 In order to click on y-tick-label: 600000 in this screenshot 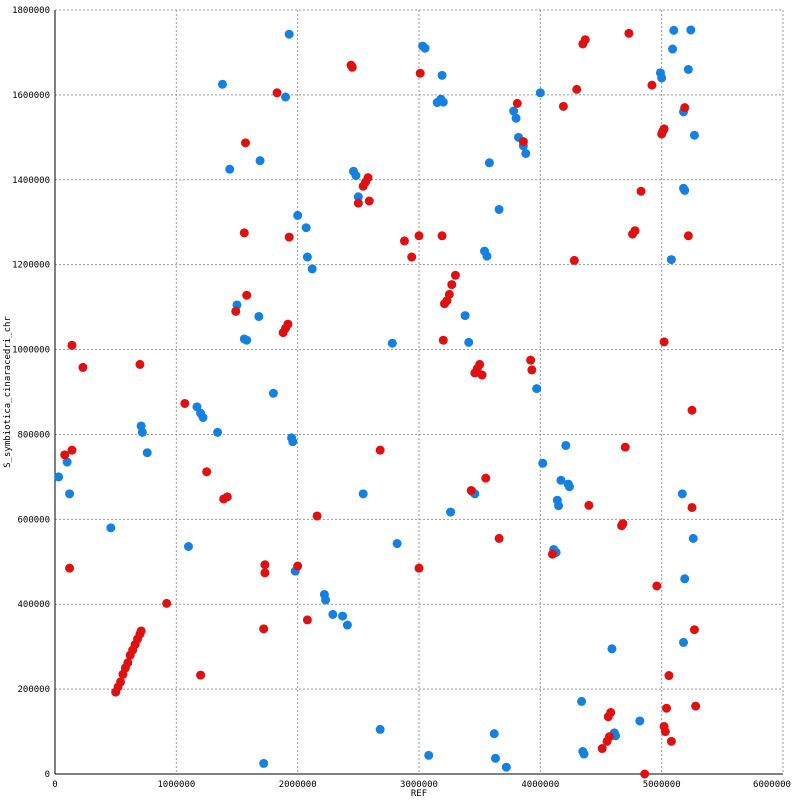, I will do `click(33, 520)`.